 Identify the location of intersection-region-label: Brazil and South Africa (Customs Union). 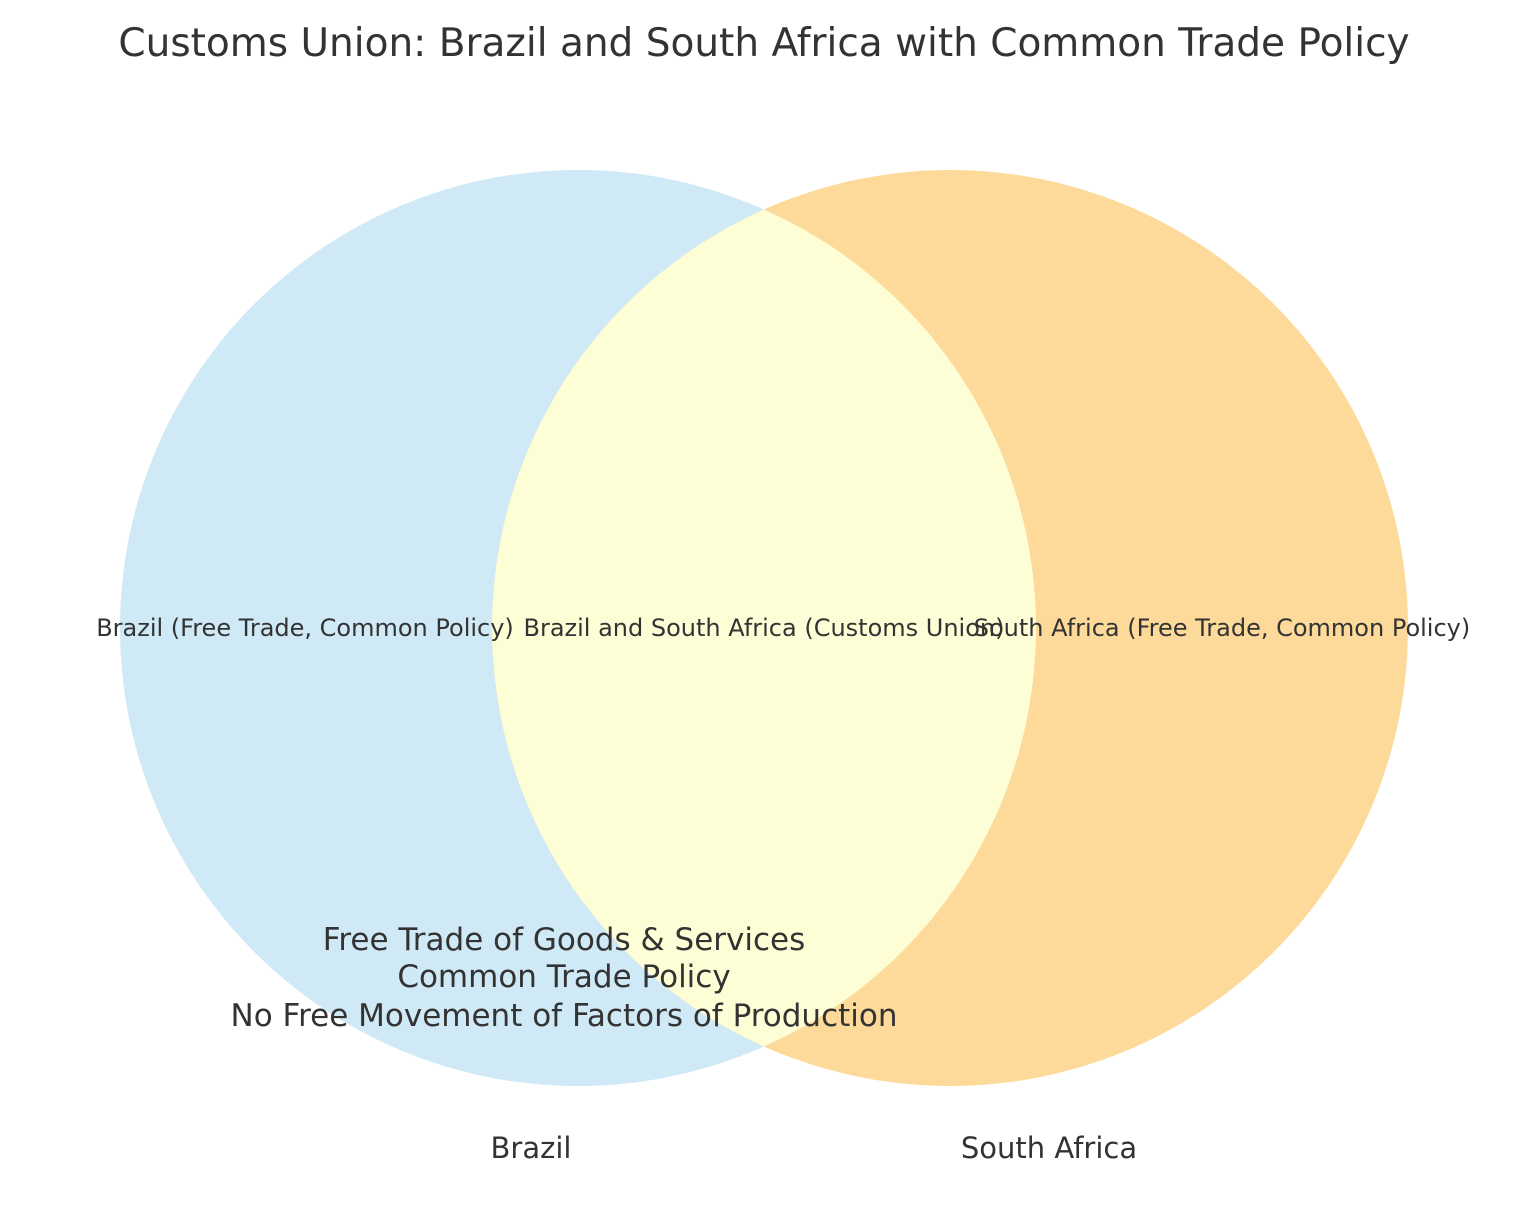
(764, 628).